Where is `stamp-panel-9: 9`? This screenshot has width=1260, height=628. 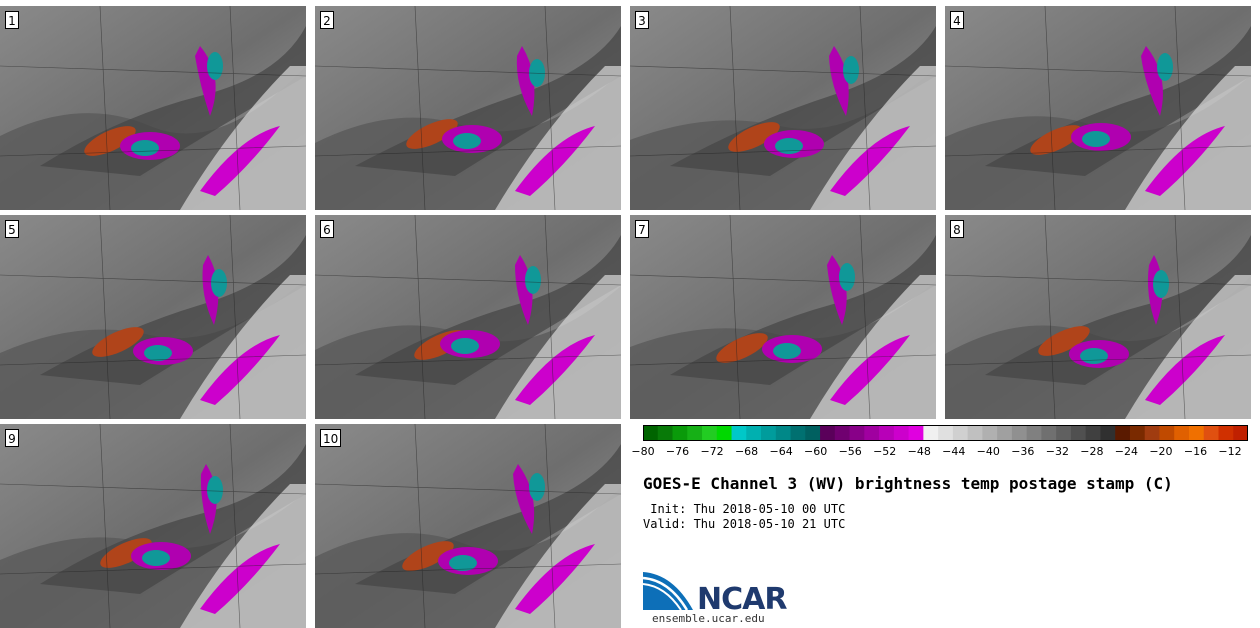
stamp-panel-9: 9 is located at coordinates (153, 526).